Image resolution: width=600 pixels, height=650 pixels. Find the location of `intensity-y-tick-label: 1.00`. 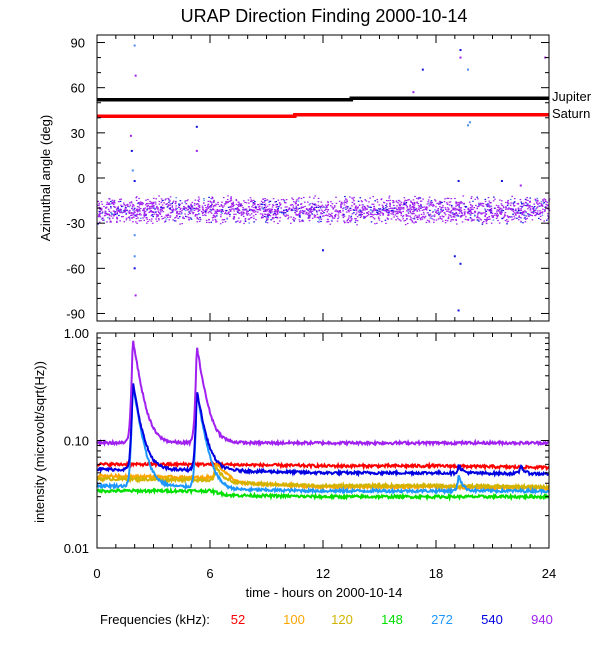

intensity-y-tick-label: 1.00 is located at coordinates (76, 333).